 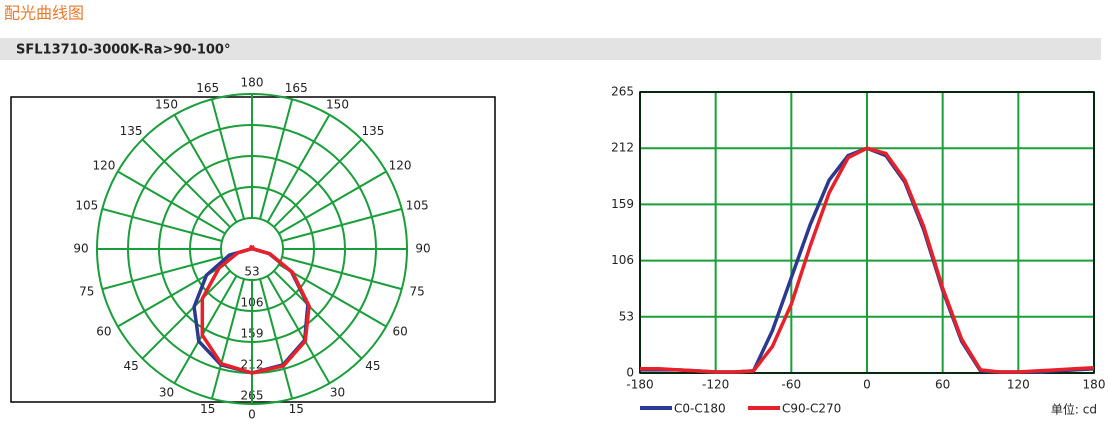 I want to click on x-tick-label: 60, so click(x=942, y=385).